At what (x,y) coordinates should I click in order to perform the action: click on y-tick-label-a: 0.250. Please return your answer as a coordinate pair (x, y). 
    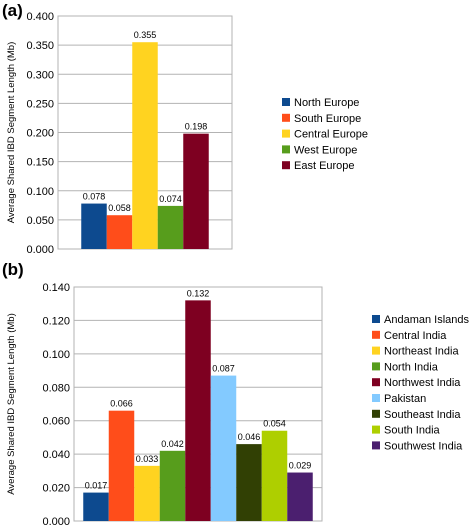
    Looking at the image, I should click on (40, 104).